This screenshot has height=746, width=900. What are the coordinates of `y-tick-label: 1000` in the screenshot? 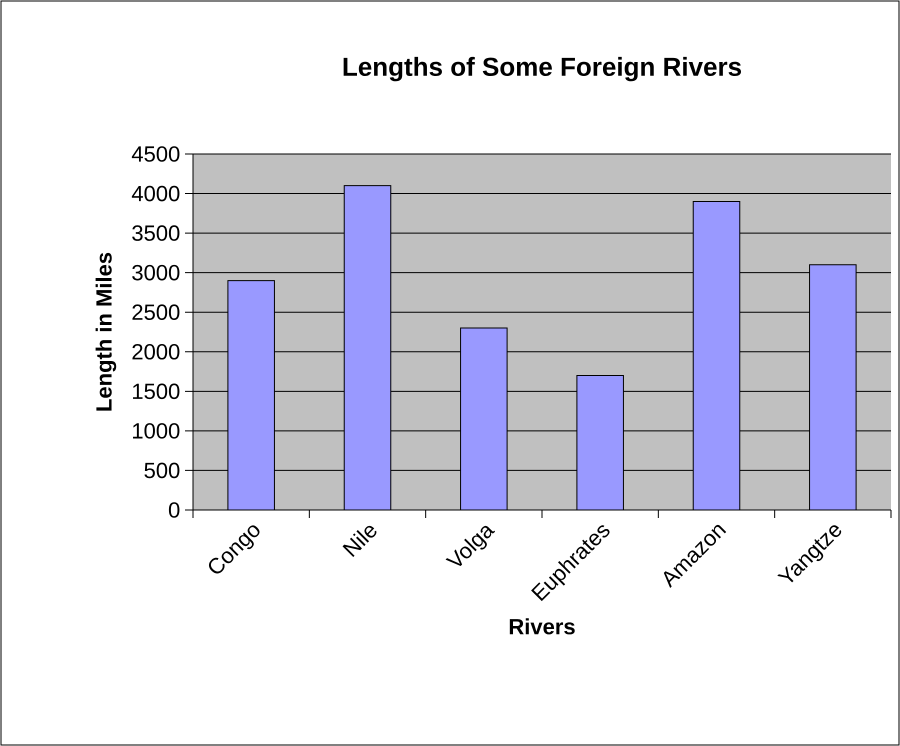 It's located at (156, 431).